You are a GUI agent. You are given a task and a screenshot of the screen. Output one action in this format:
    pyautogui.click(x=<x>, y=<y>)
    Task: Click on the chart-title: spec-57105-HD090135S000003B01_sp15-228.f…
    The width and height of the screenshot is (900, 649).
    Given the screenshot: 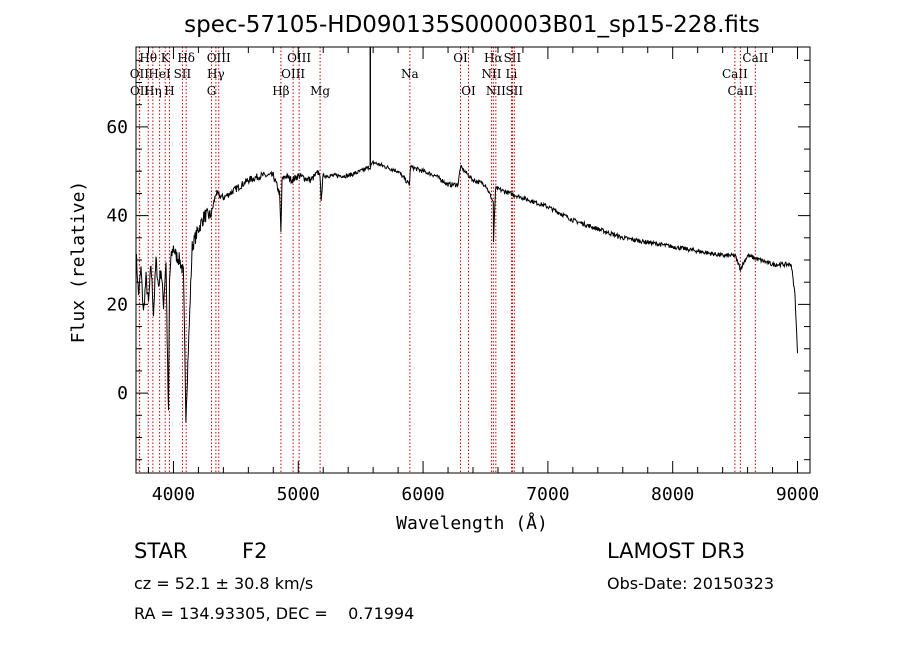 What is the action you would take?
    pyautogui.click(x=472, y=25)
    